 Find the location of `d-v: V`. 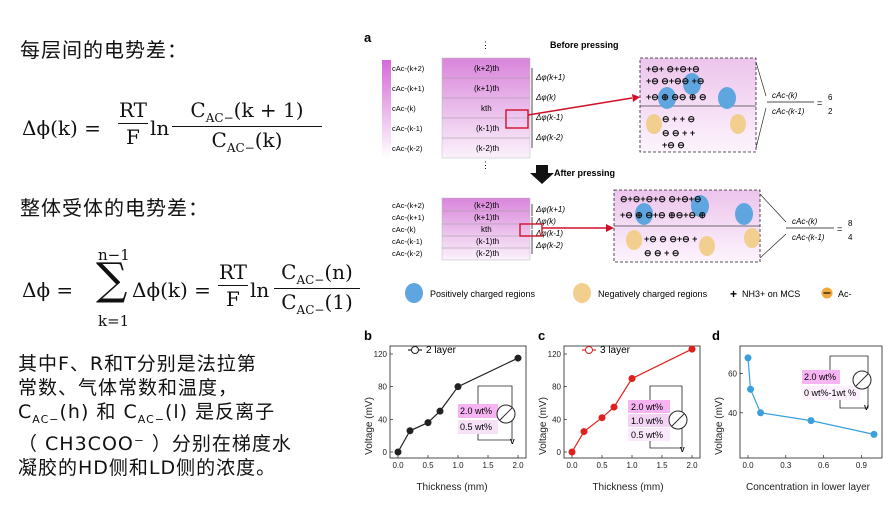

d-v: V is located at coordinates (866, 408).